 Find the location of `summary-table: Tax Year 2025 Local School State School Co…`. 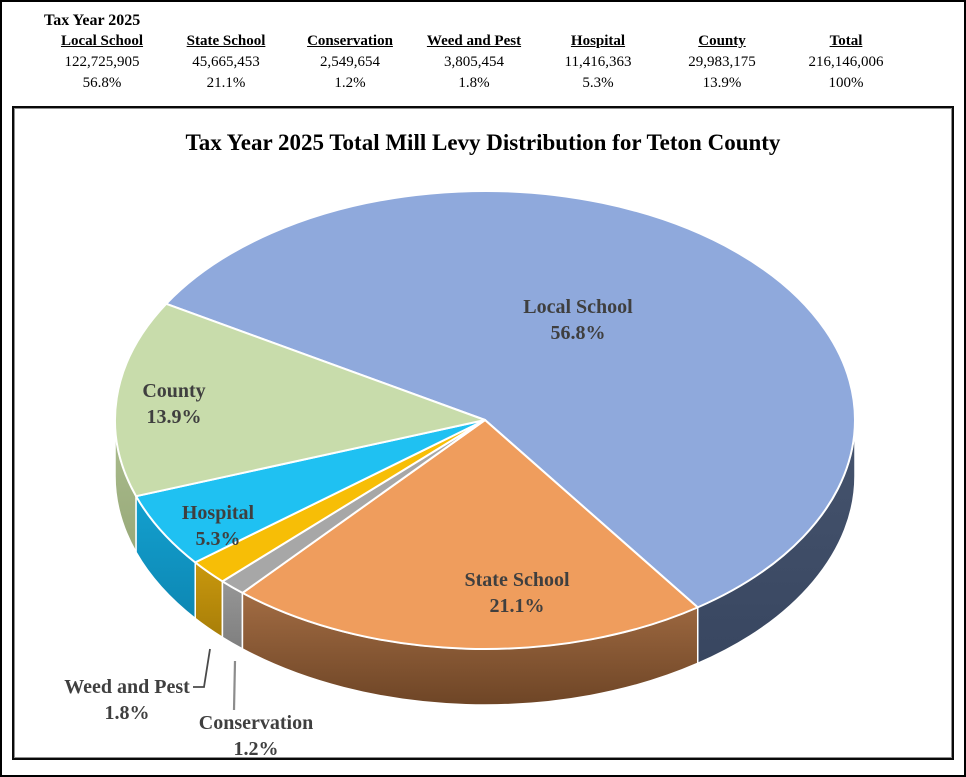

summary-table: Tax Year 2025 Local School State School Co… is located at coordinates (474, 52).